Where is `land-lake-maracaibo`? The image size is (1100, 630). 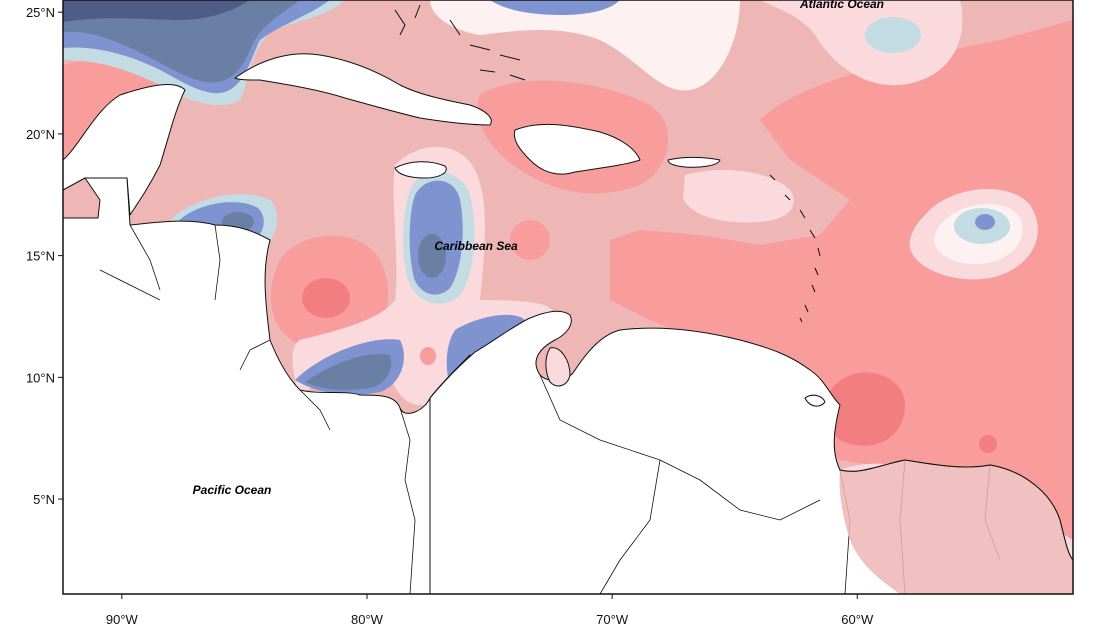
land-lake-maracaibo is located at coordinates (558, 367).